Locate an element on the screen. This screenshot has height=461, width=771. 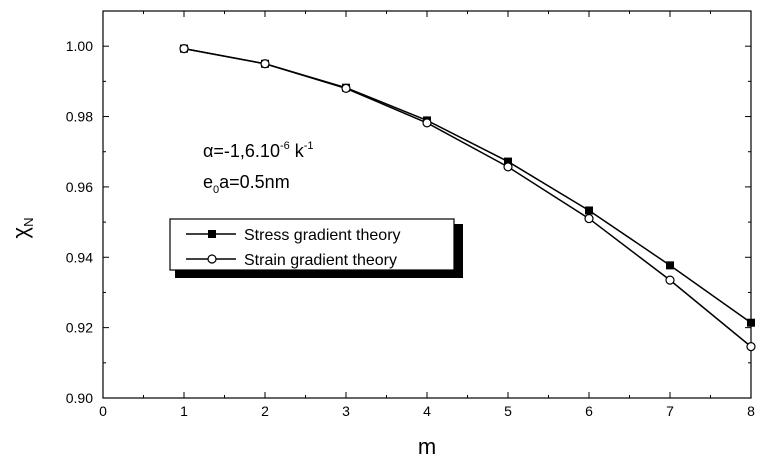
annotation-e0a: e0a=0.5nm is located at coordinates (246, 184).